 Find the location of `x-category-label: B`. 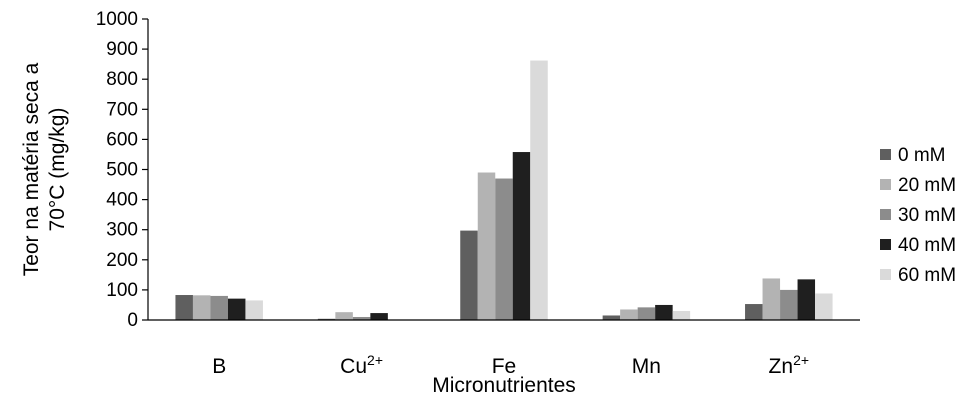

x-category-label: B is located at coordinates (219, 366).